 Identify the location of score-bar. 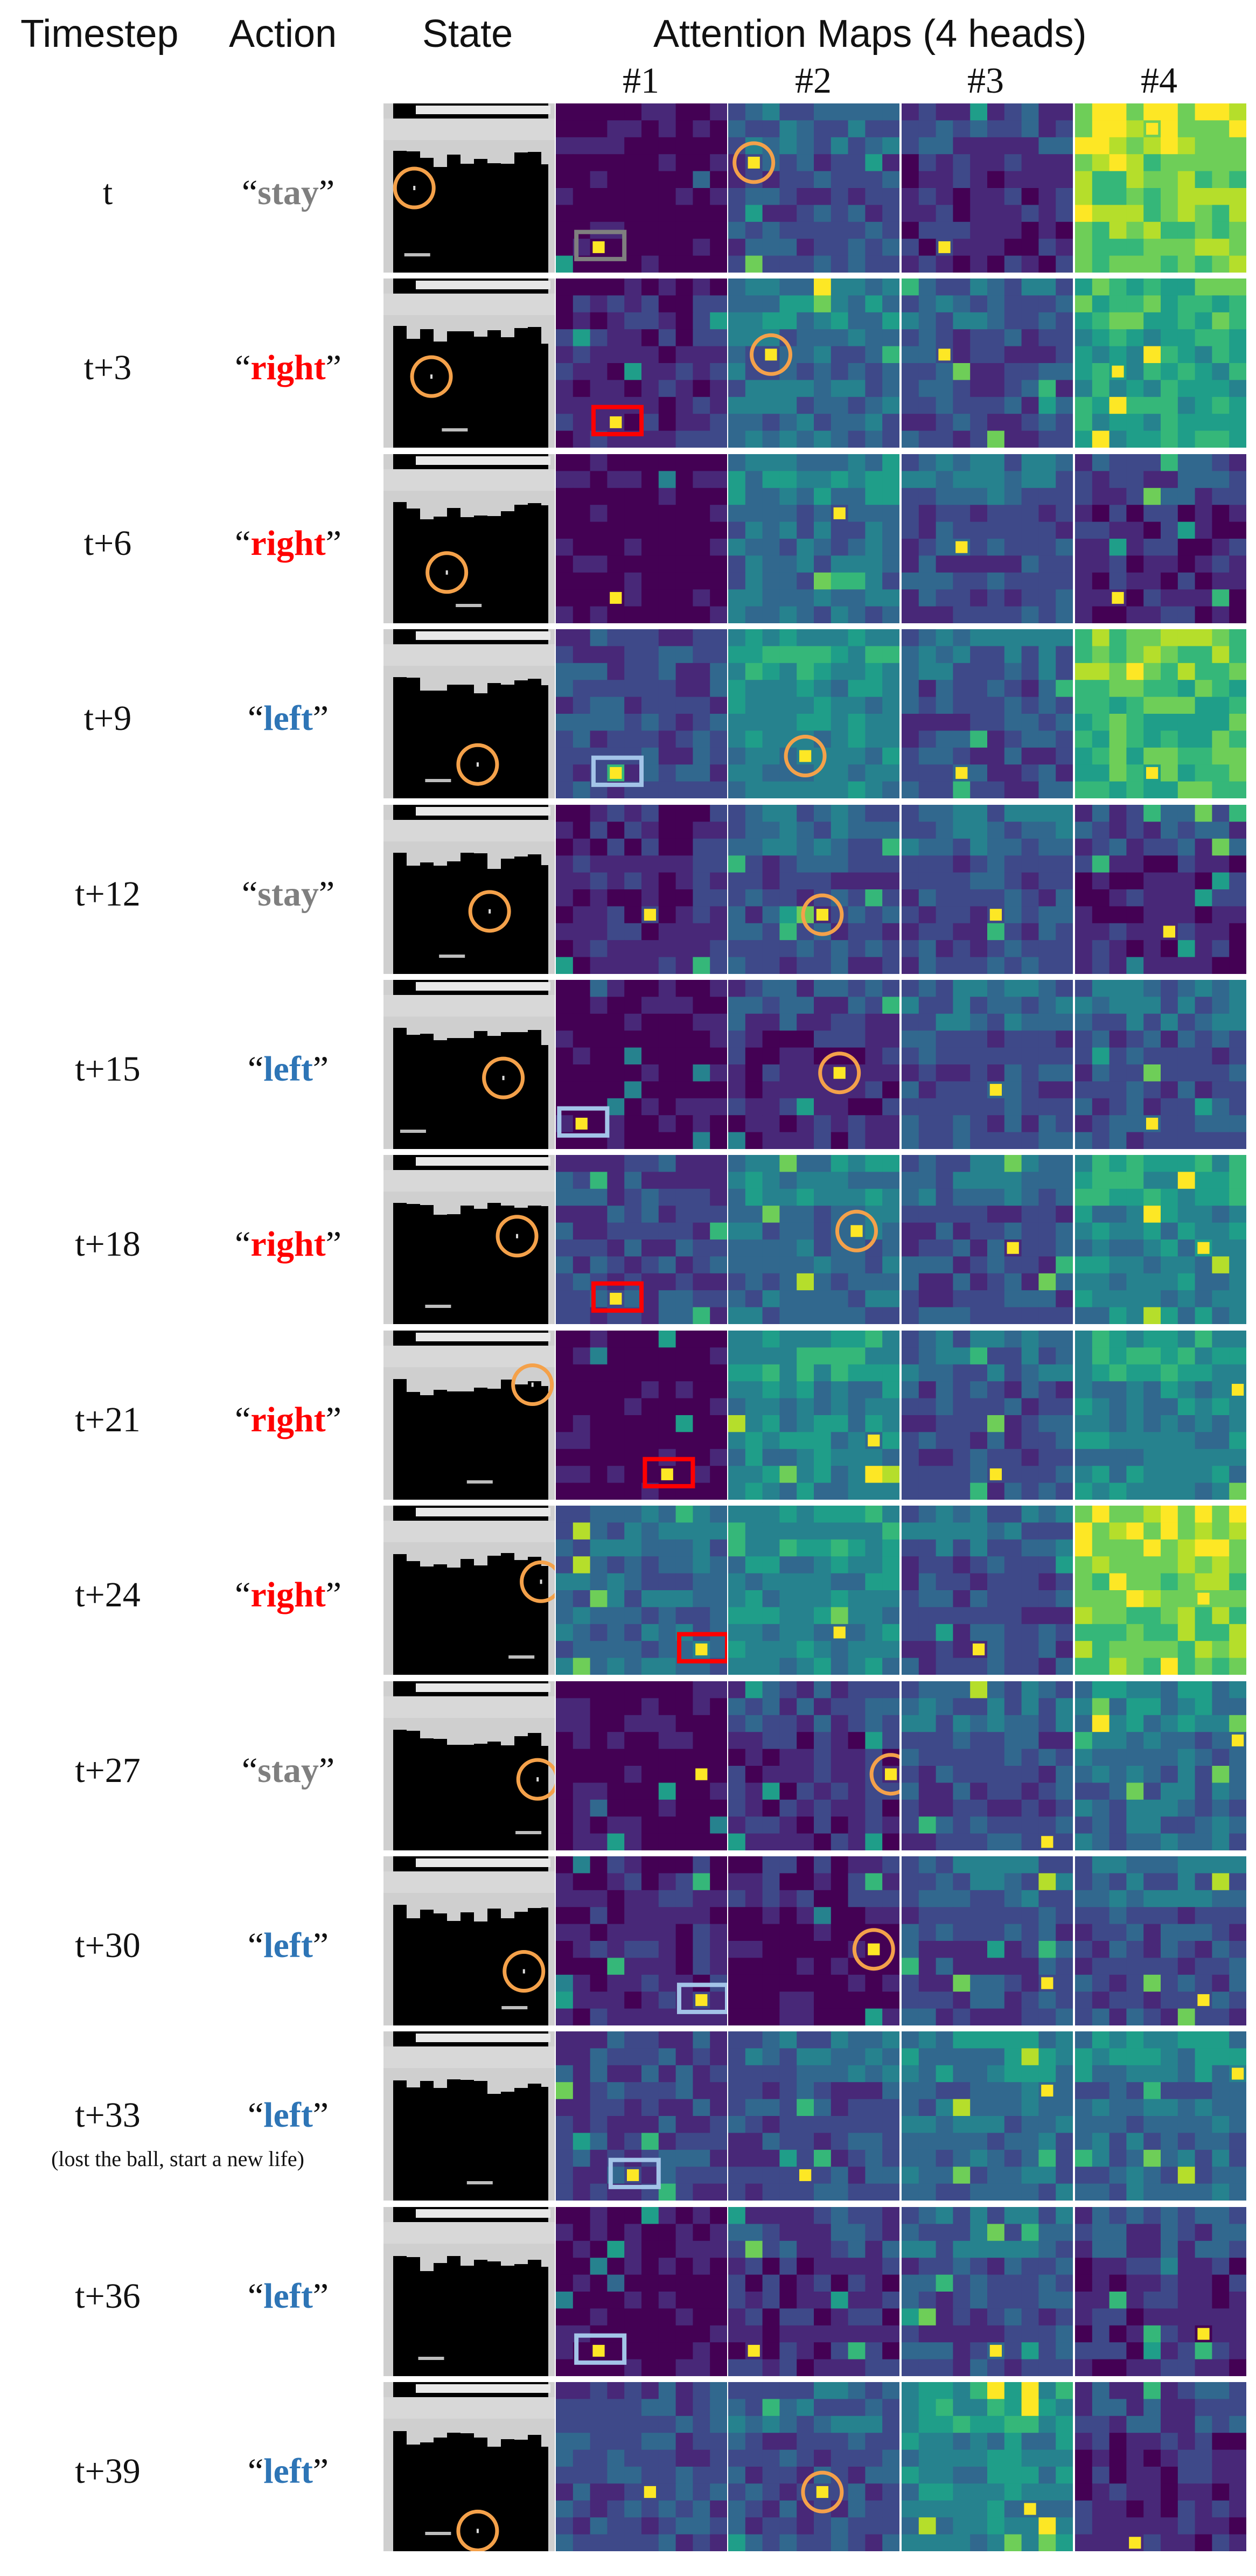
(483, 1688).